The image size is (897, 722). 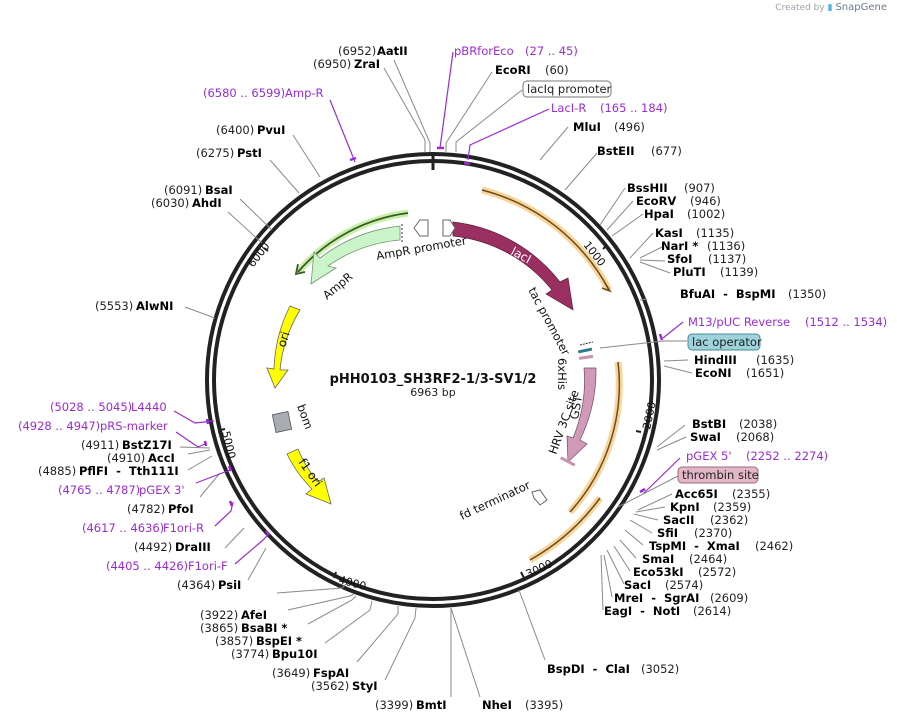 I want to click on feature-lacI: lacI, so click(x=513, y=266).